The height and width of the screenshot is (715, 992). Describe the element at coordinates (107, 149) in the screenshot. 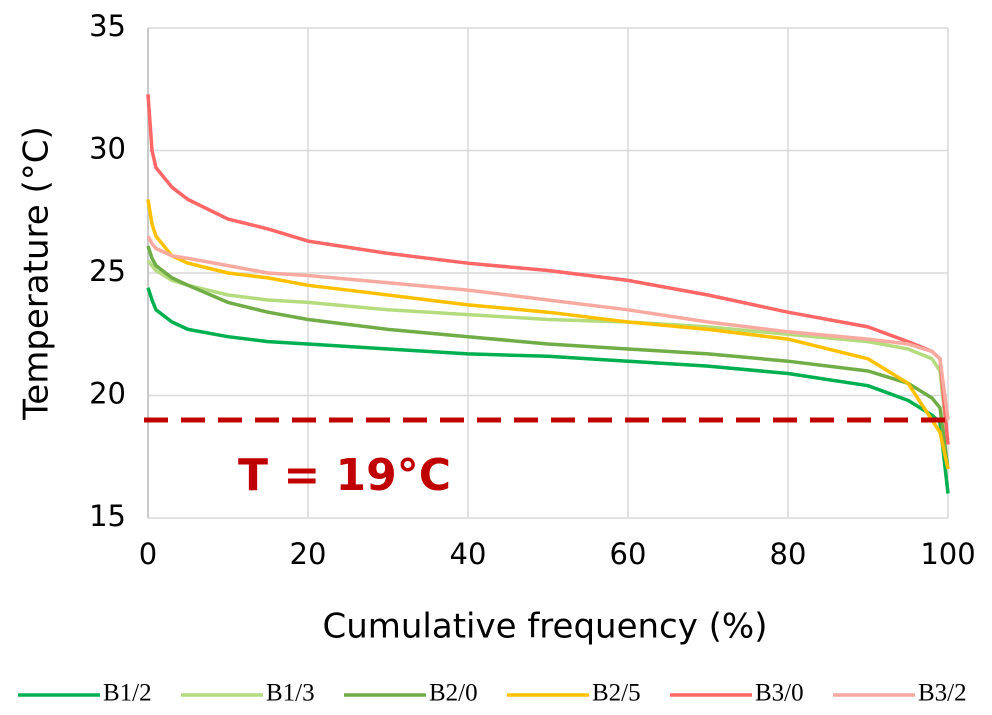

I see `y-tick-label: 30` at that location.